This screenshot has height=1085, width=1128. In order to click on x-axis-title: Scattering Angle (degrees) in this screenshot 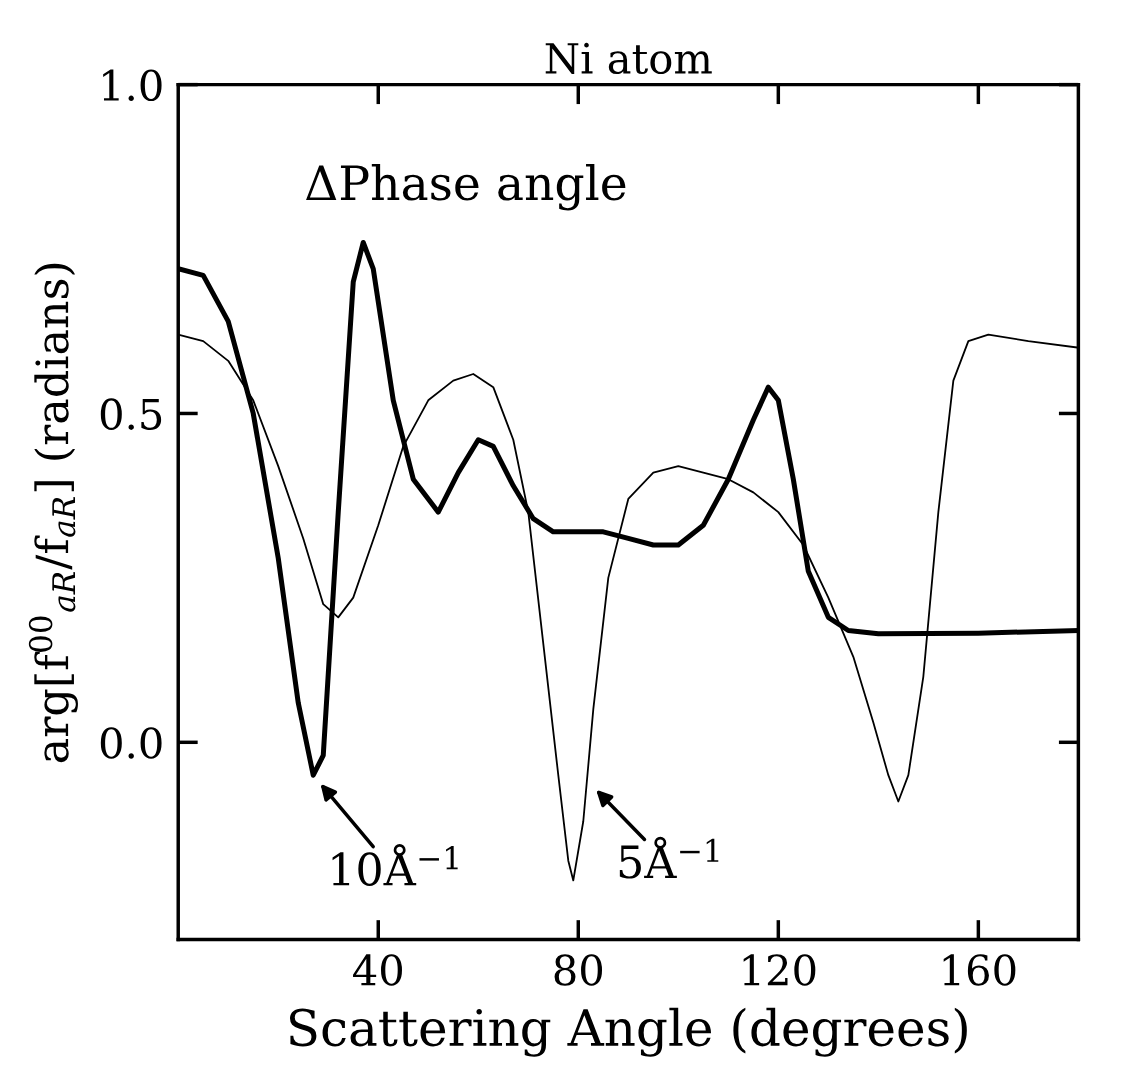, I will do `click(628, 1032)`.